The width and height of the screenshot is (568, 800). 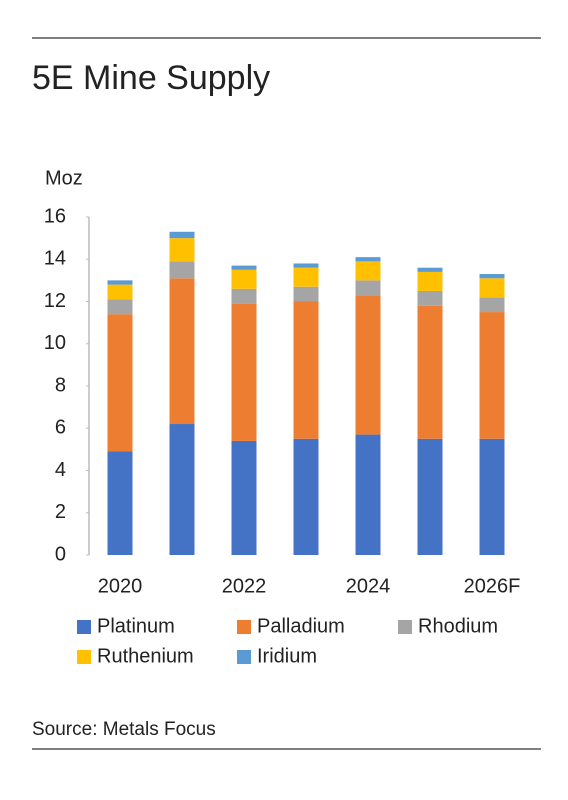 What do you see at coordinates (64, 178) in the screenshot?
I see `y-axis-label: Moz` at bounding box center [64, 178].